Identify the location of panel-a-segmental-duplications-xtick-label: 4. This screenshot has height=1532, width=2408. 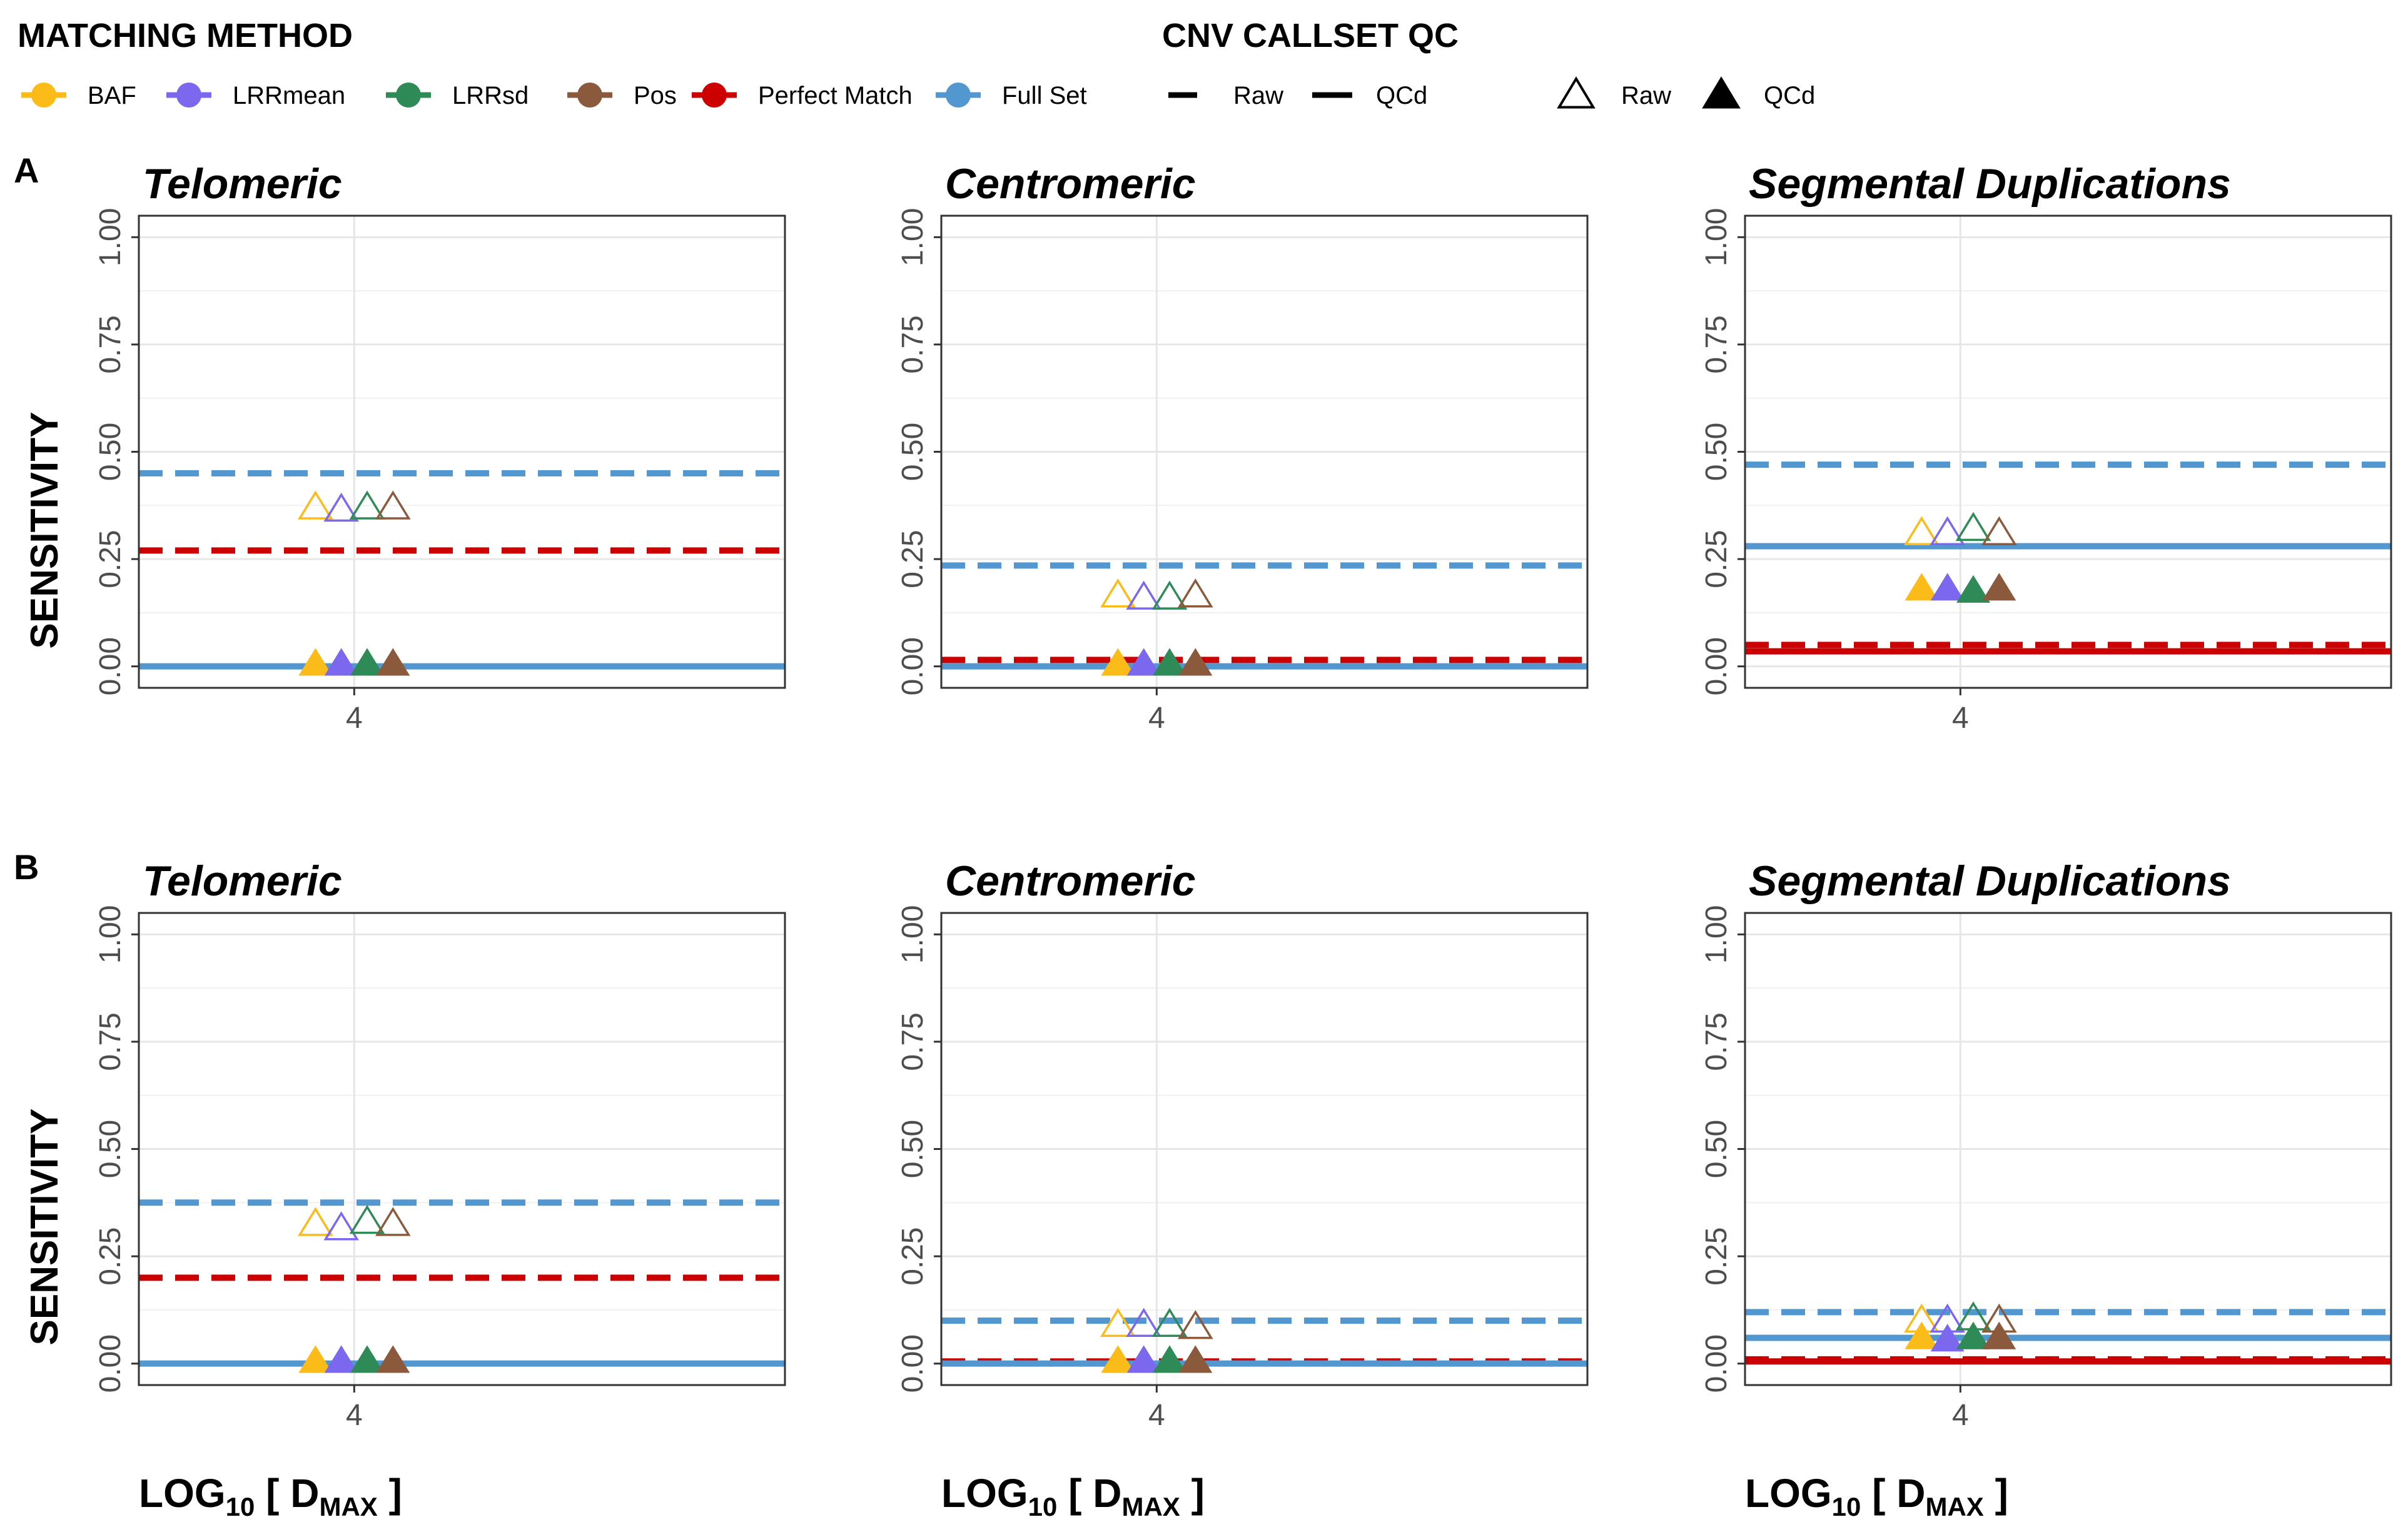
(1960, 718).